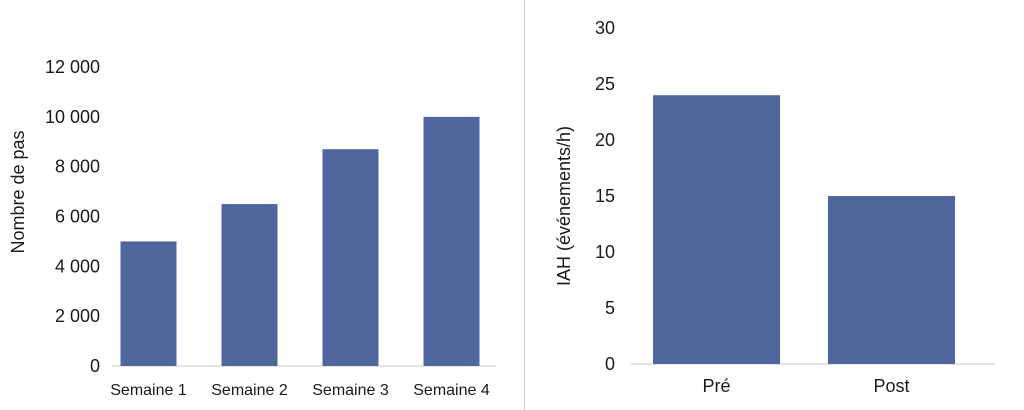 This screenshot has height=410, width=1024. Describe the element at coordinates (716, 386) in the screenshot. I see `iah-category-label: Pré` at that location.